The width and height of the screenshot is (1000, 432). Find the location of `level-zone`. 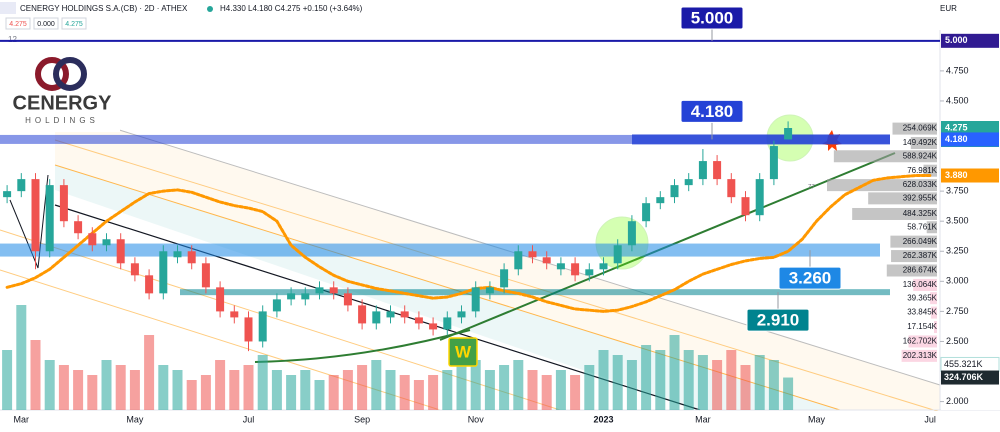

level-zone is located at coordinates (445, 139).